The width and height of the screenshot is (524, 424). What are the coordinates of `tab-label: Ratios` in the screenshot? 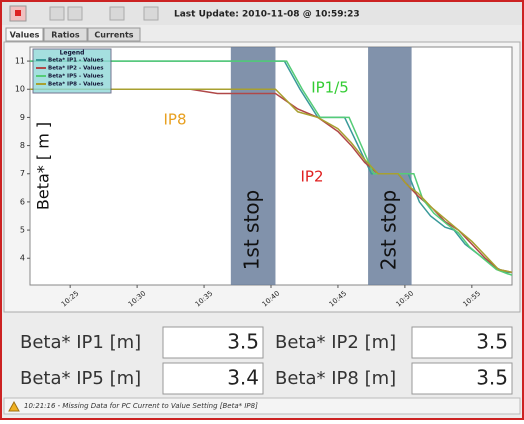 It's located at (65, 35).